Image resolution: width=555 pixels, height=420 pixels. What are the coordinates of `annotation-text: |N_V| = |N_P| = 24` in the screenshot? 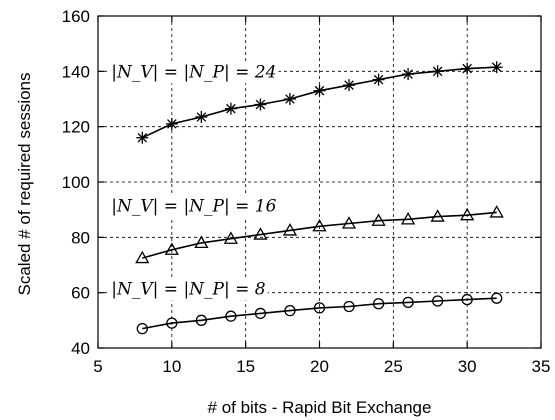 It's located at (193, 72).